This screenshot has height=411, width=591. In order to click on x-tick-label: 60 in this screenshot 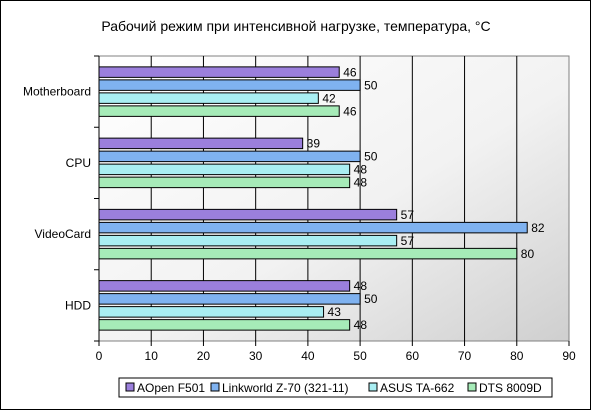, I will do `click(413, 356)`.